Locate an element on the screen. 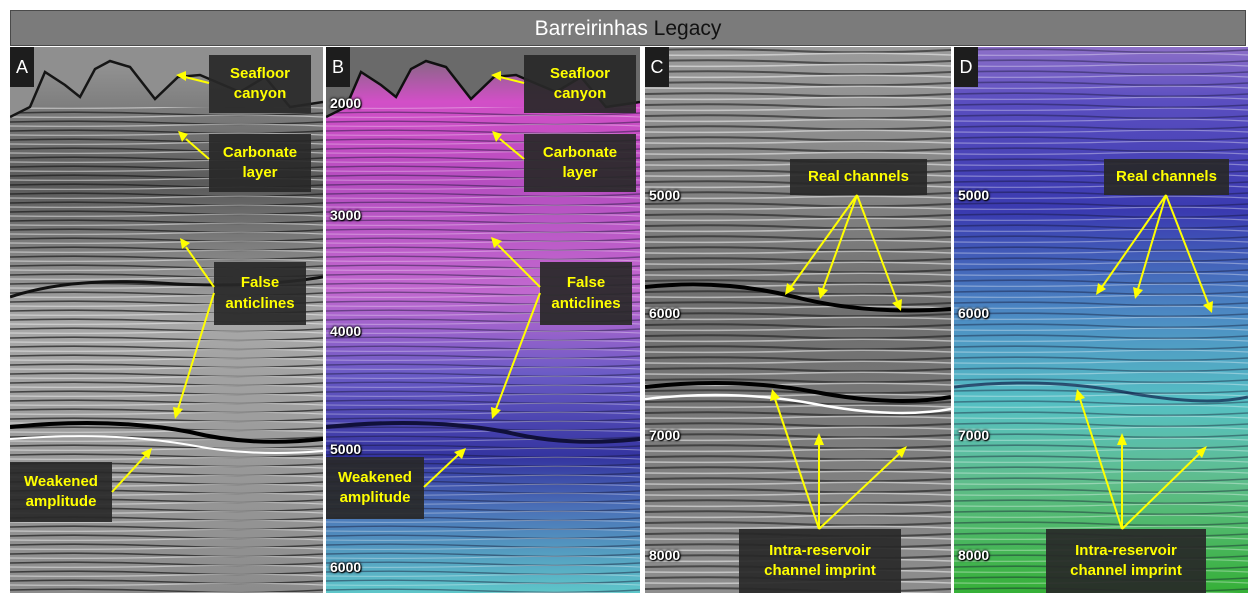  panel-label: C is located at coordinates (657, 67).